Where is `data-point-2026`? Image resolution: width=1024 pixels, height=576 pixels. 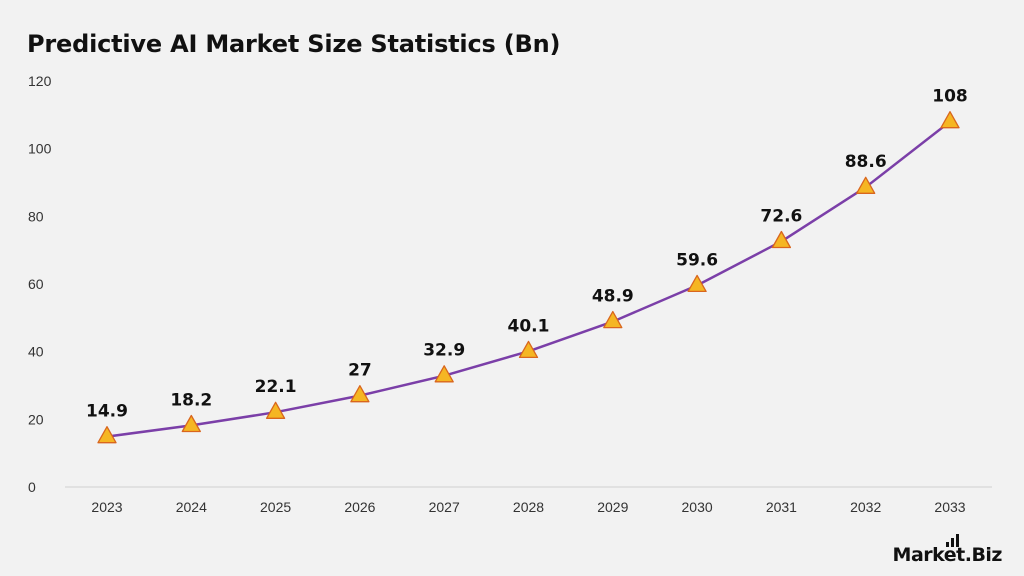 data-point-2026 is located at coordinates (360, 394).